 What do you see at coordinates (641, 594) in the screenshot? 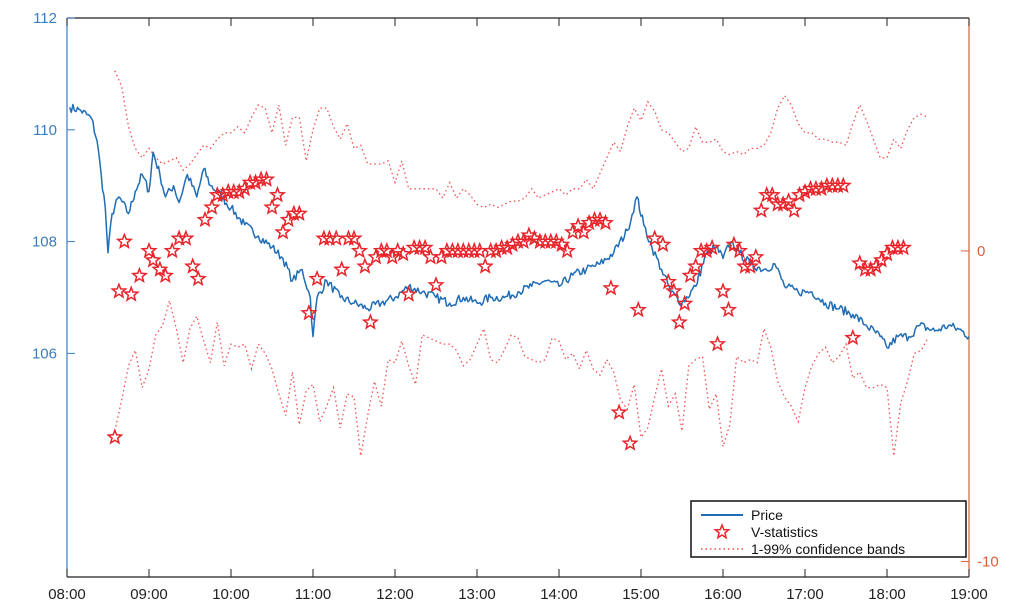
I see `x-tick-label: 15:00` at bounding box center [641, 594].